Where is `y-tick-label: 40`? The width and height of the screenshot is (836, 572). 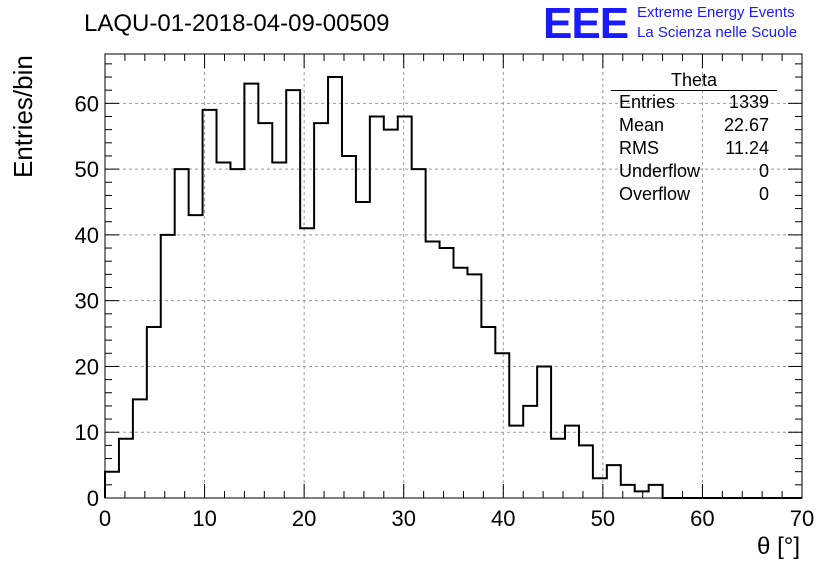 y-tick-label: 40 is located at coordinates (87, 235).